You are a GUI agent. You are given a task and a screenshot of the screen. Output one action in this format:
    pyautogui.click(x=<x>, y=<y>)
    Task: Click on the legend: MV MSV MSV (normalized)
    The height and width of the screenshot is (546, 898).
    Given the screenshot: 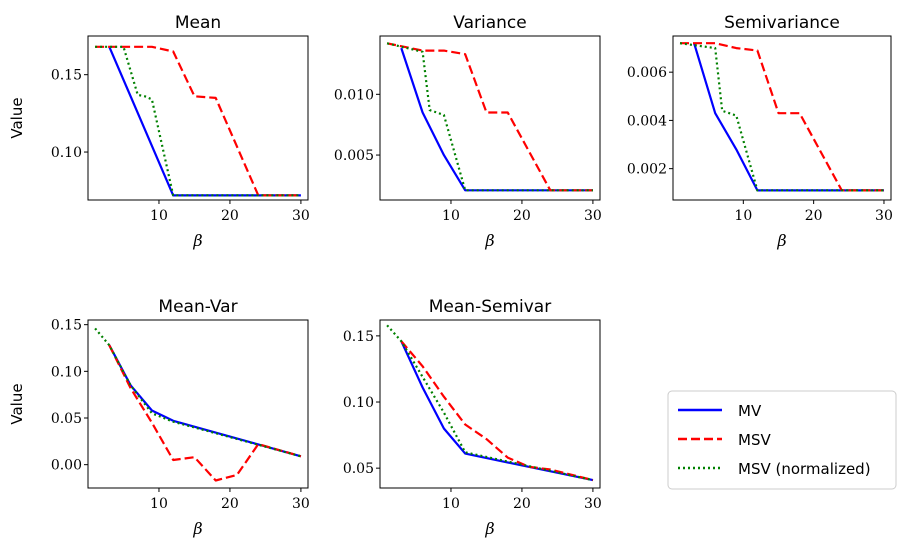 What is the action you would take?
    pyautogui.click(x=782, y=440)
    